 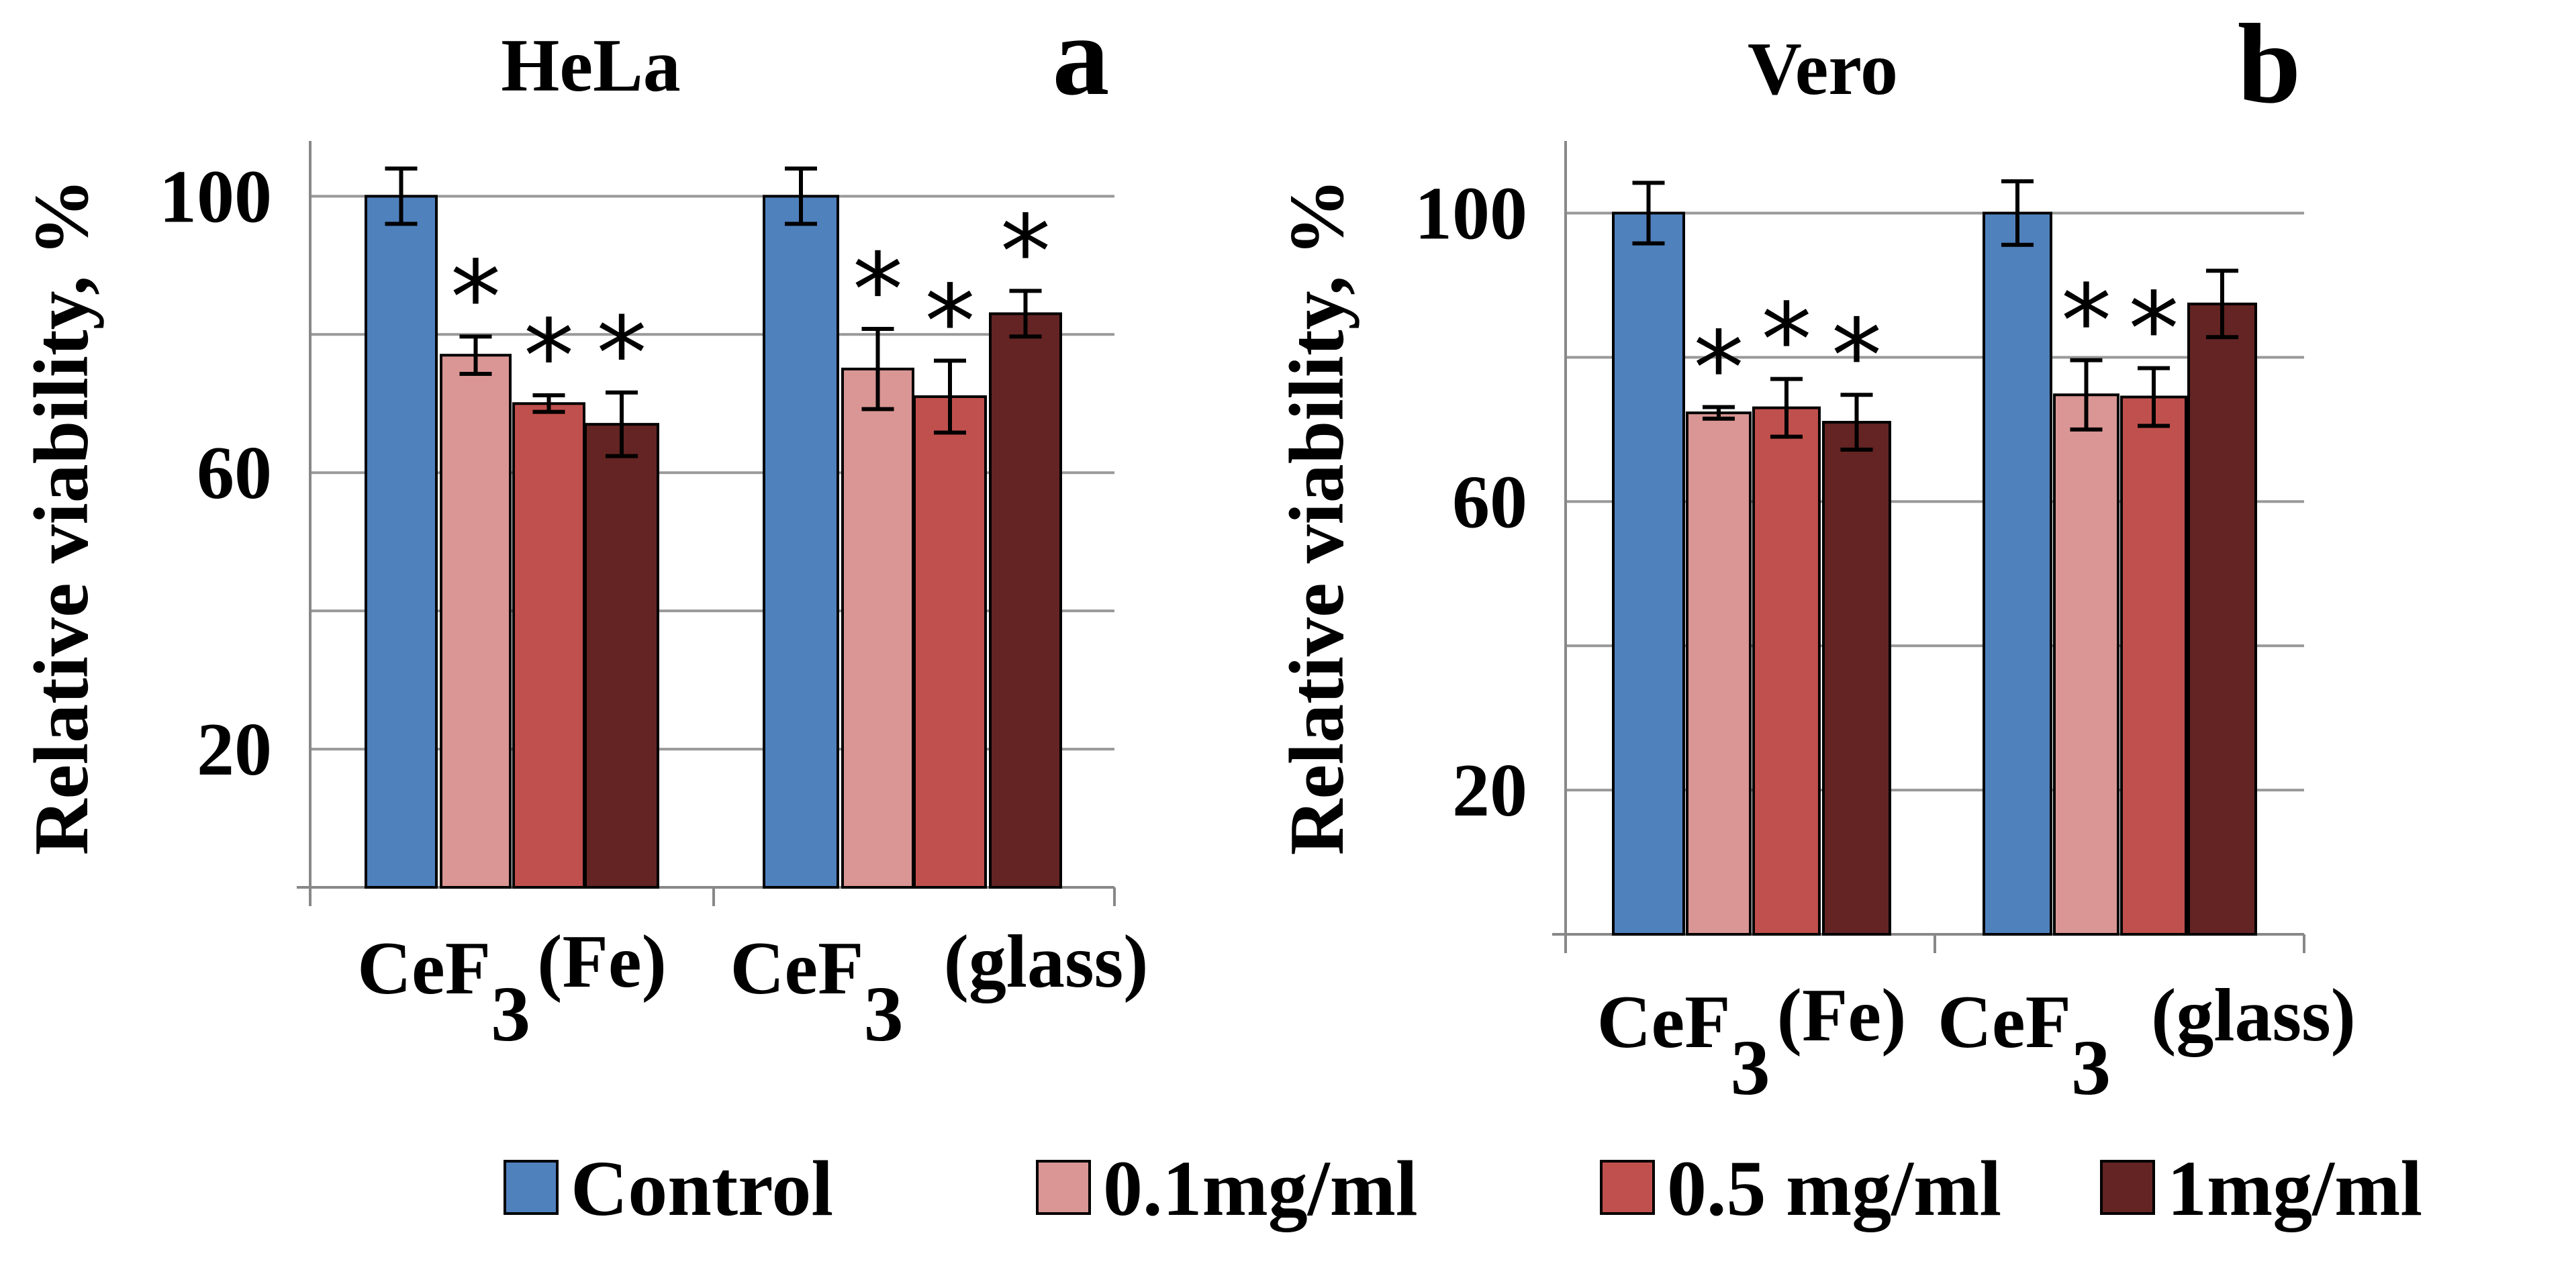 What do you see at coordinates (1081, 59) in the screenshot?
I see `panel-letter: a` at bounding box center [1081, 59].